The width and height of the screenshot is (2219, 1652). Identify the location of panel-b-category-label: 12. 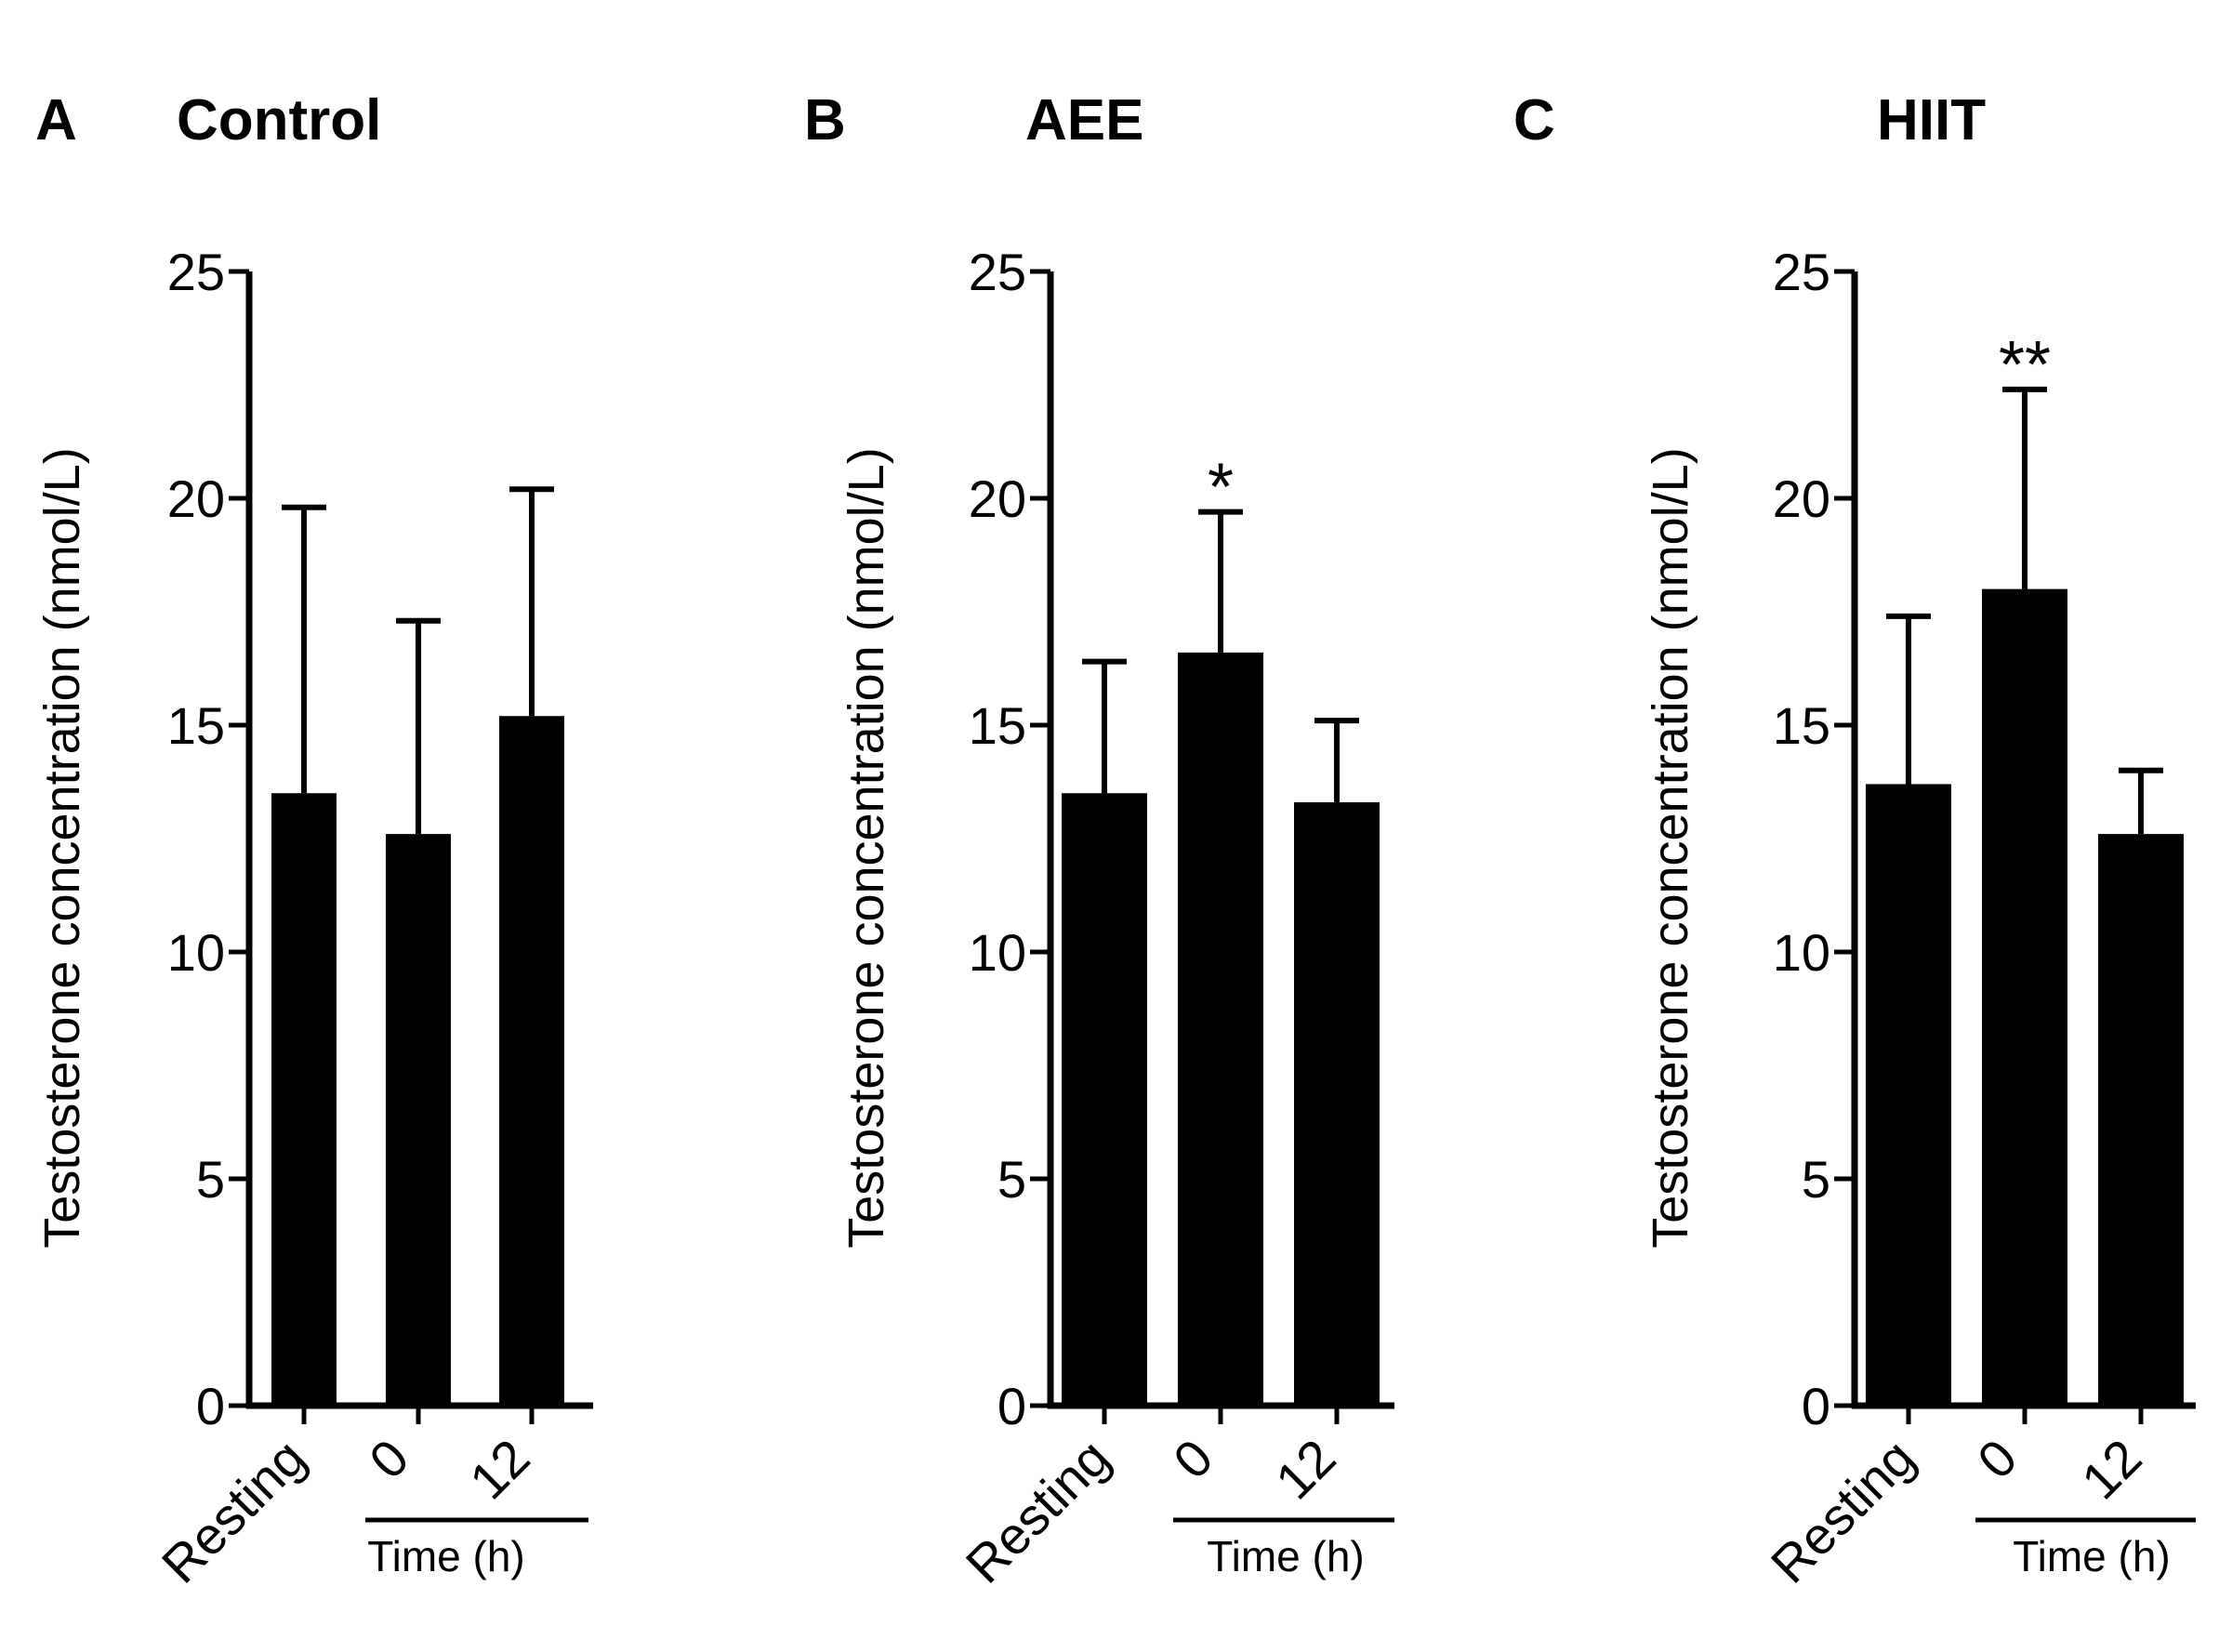
(1305, 1469).